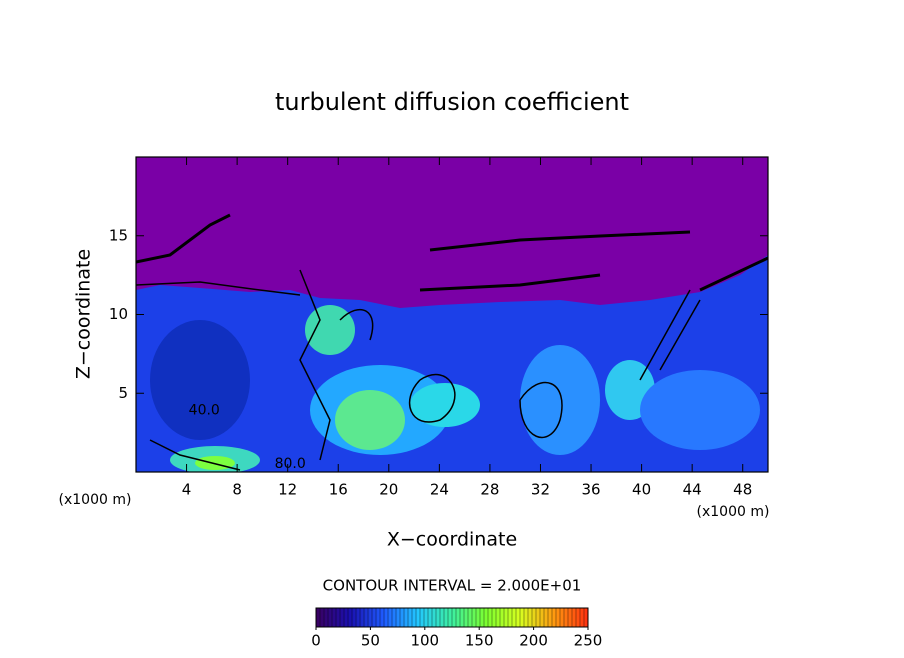 The image size is (904, 658). What do you see at coordinates (588, 641) in the screenshot?
I see `colorbar-tick-label: 250` at bounding box center [588, 641].